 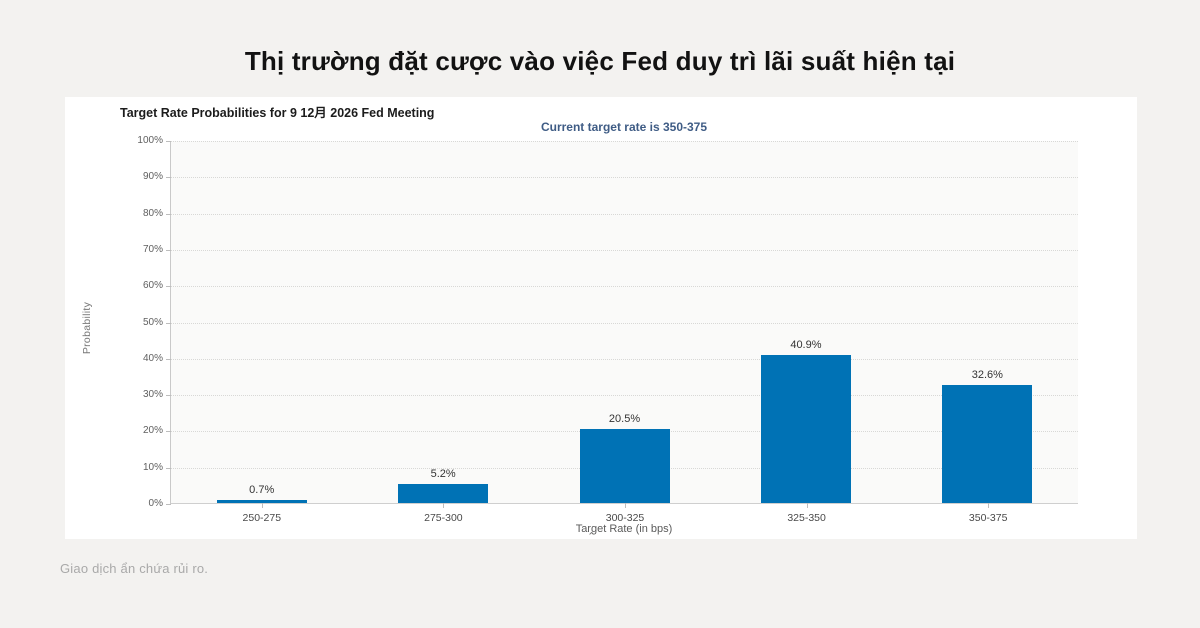 What do you see at coordinates (806, 344) in the screenshot?
I see `bar-value-label: 40.9%` at bounding box center [806, 344].